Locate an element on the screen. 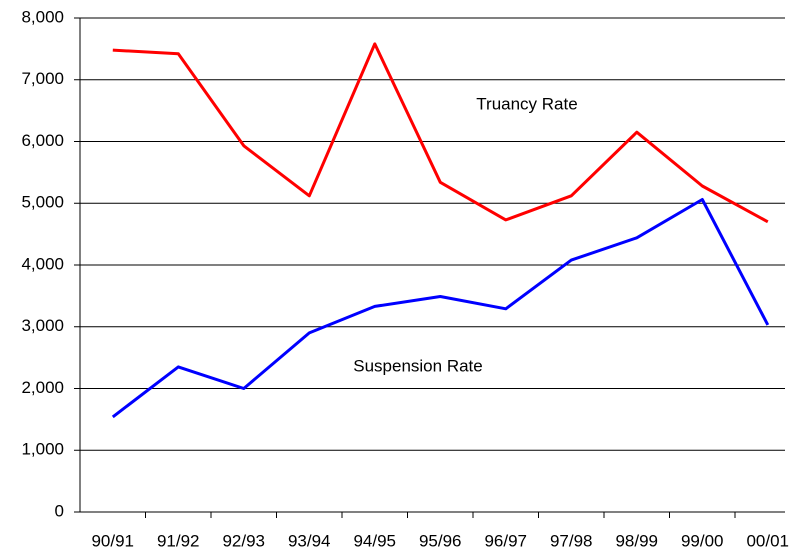 This screenshot has width=799, height=556. y-tick-label: 7,000 is located at coordinates (42, 78).